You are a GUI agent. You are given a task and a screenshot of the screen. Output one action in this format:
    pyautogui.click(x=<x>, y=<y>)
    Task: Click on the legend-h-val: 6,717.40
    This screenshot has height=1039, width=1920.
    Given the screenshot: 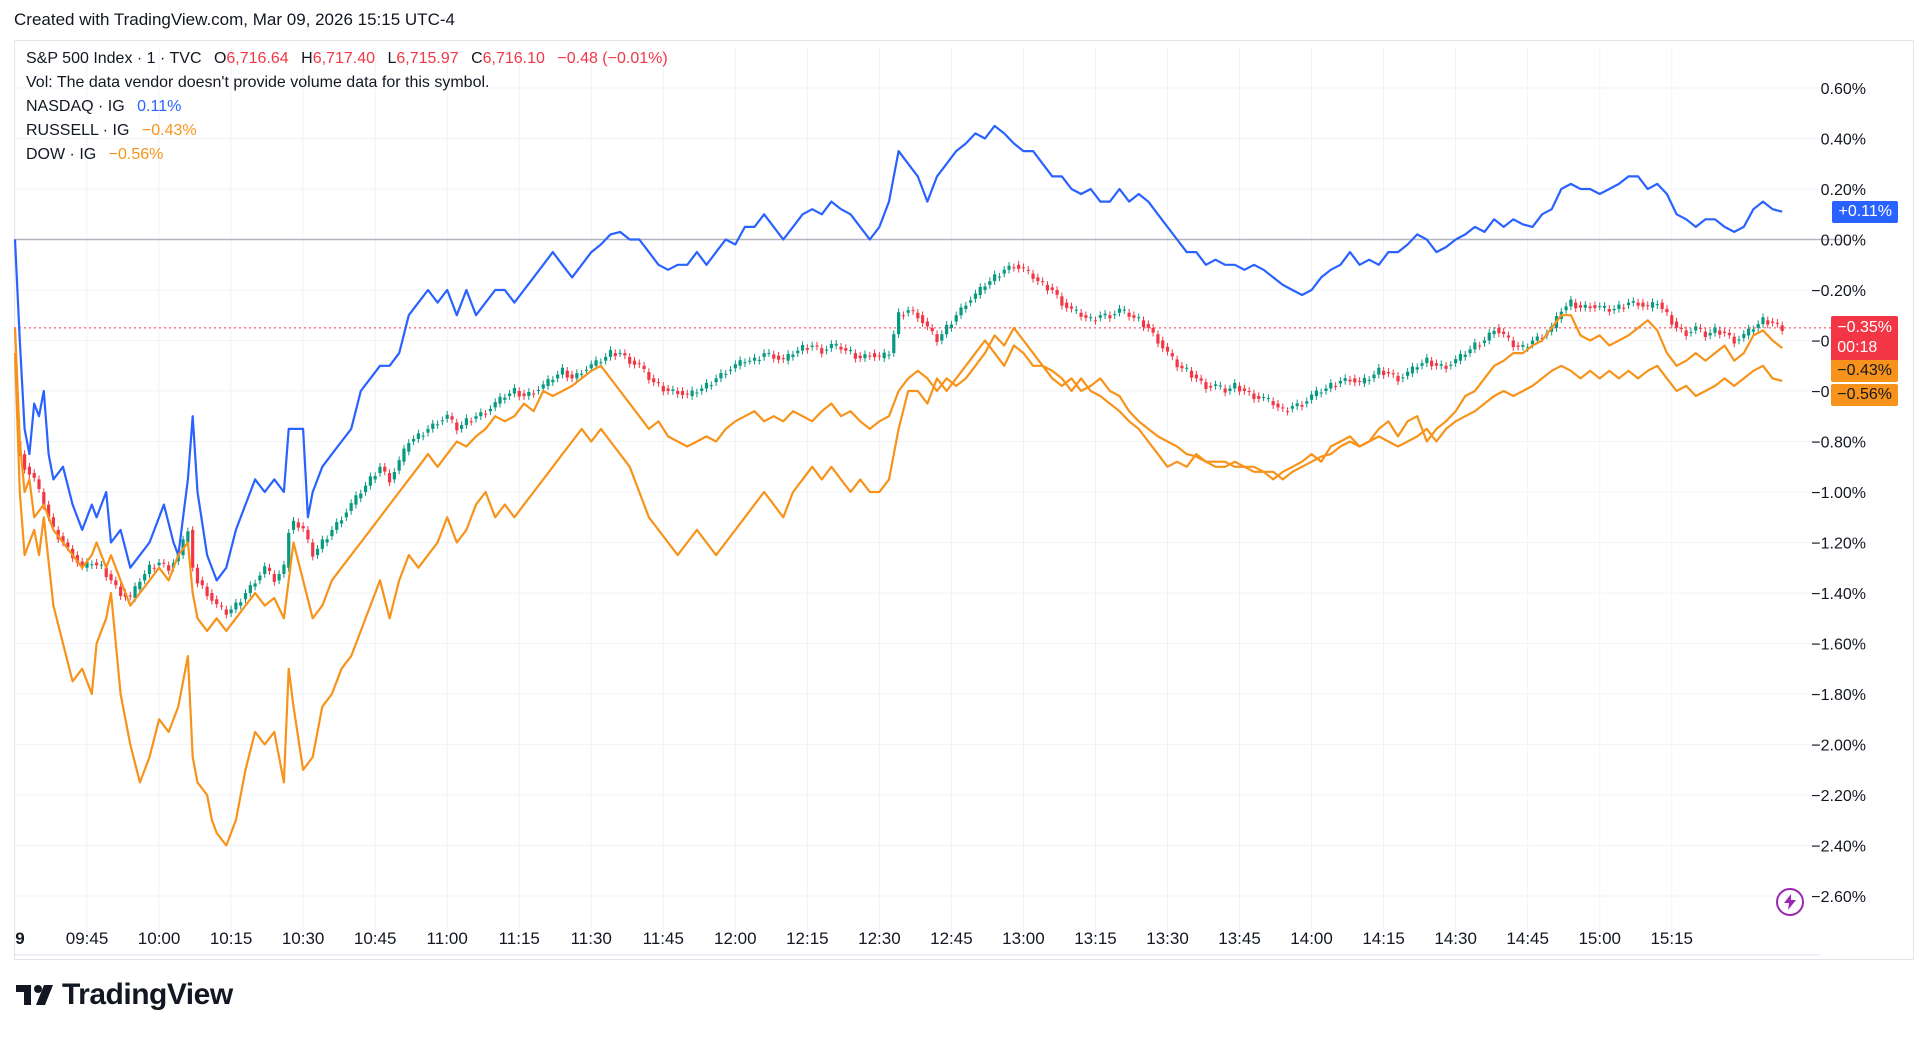 What is the action you would take?
    pyautogui.click(x=343, y=58)
    